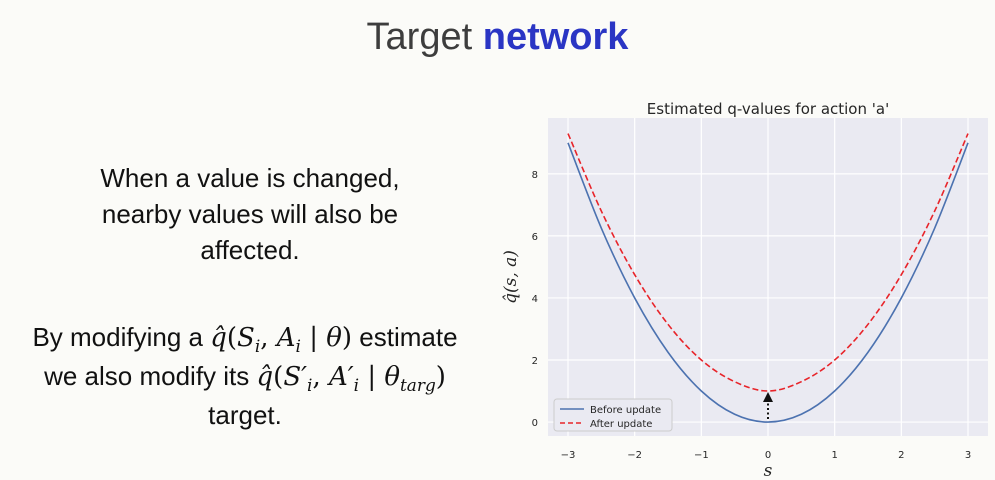 The width and height of the screenshot is (995, 480). Describe the element at coordinates (768, 109) in the screenshot. I see `chart-title: Estimated q-values for action 'a'` at that location.